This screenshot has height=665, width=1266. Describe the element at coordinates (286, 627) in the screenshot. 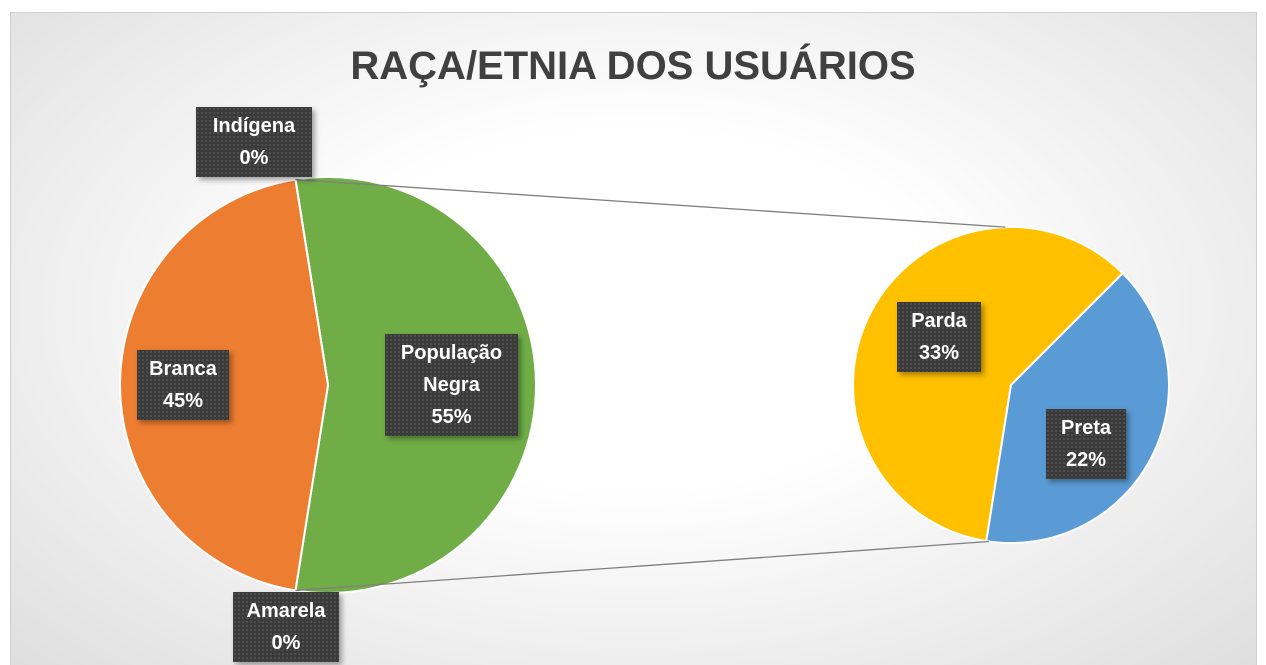

I see `data-label: Amarela 0%` at that location.